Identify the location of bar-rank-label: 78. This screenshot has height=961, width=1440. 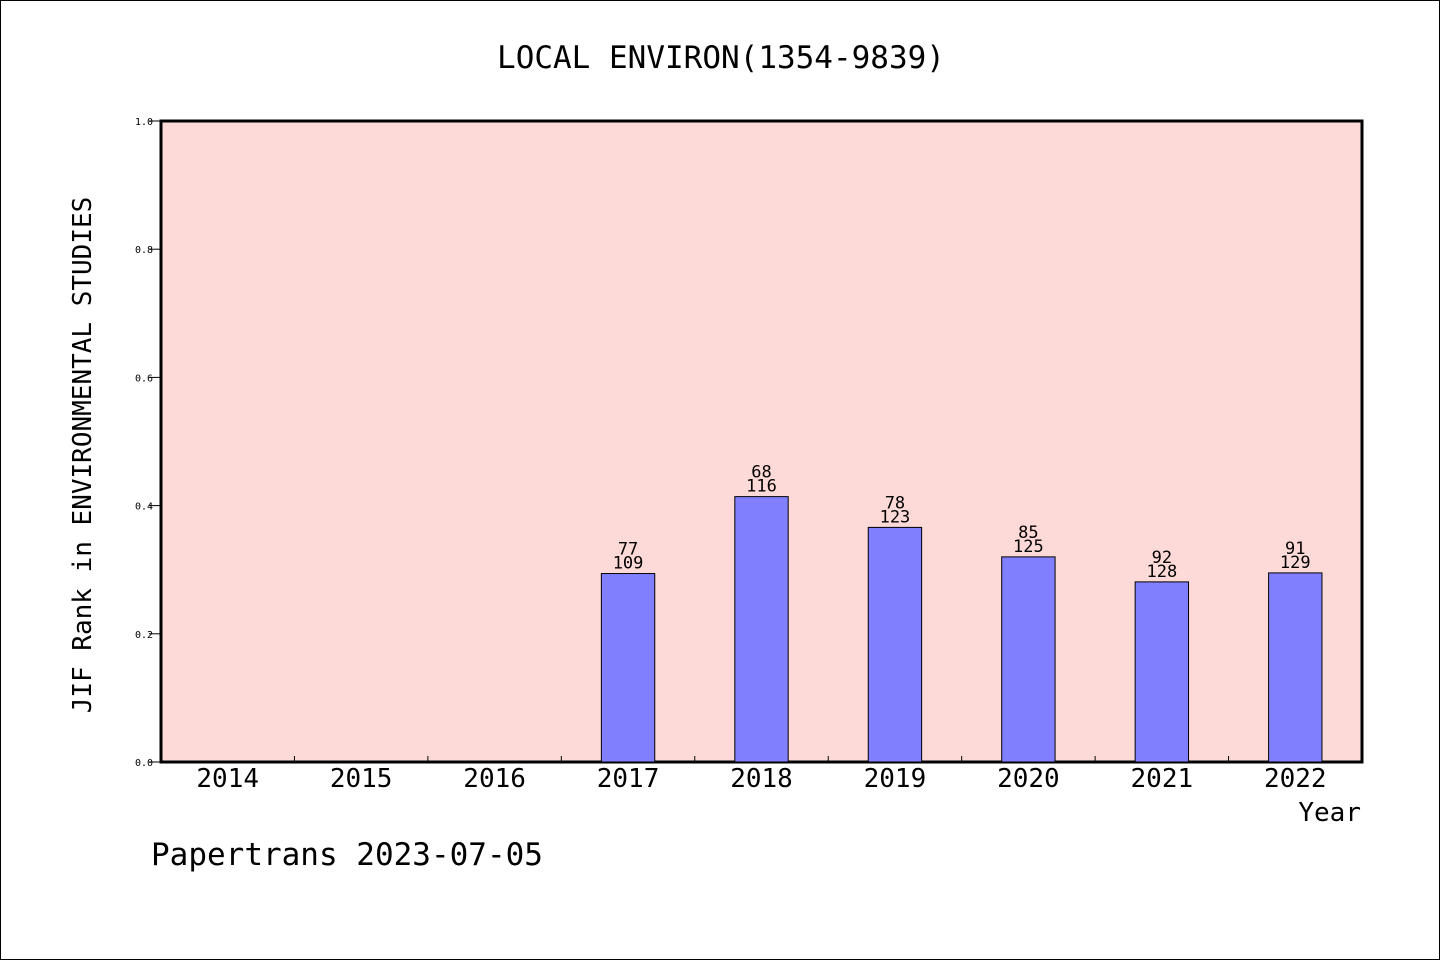
(895, 503).